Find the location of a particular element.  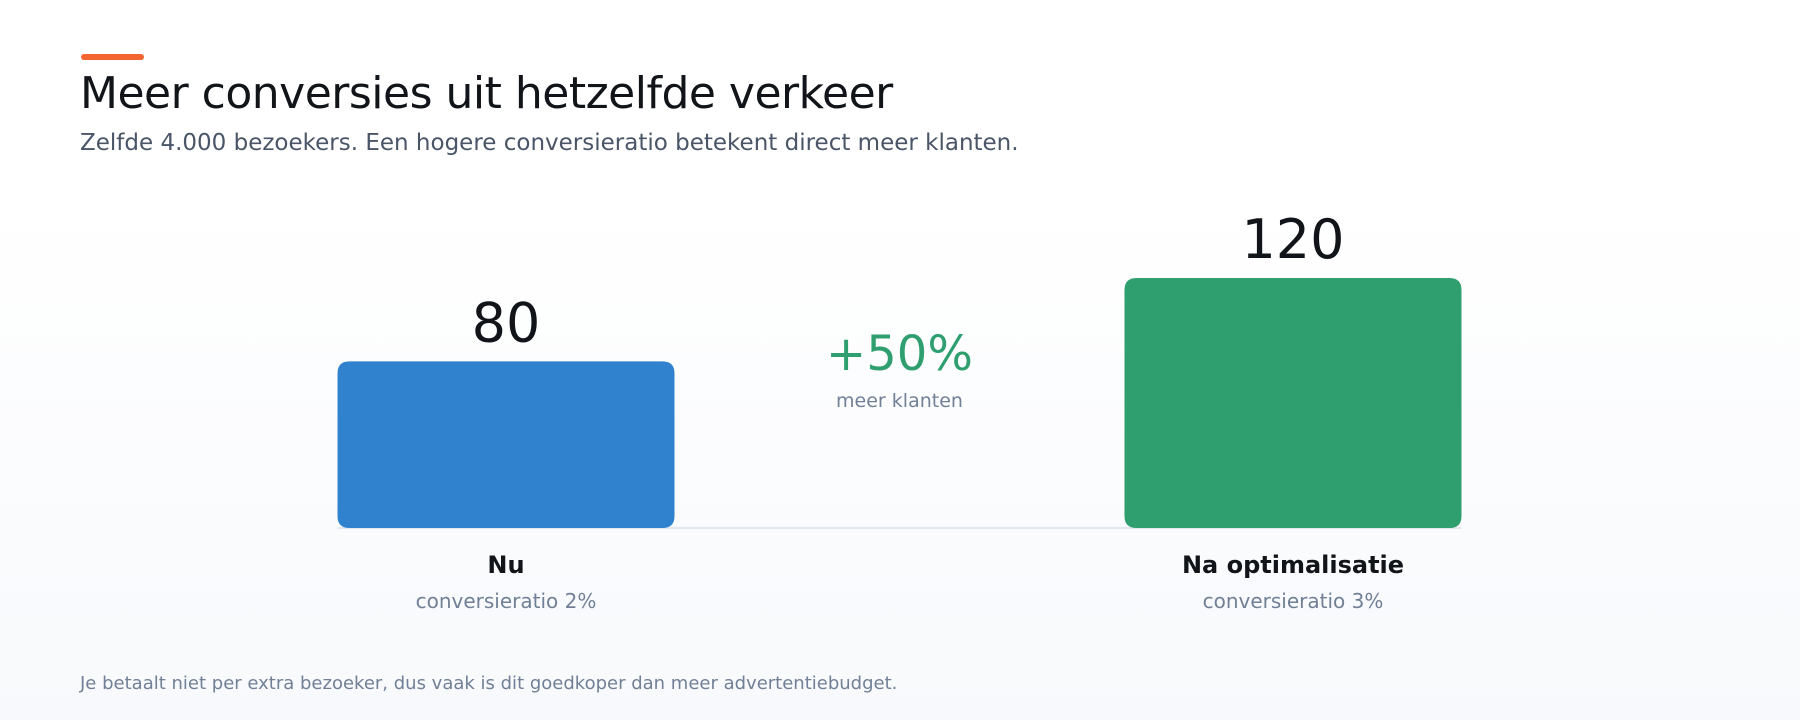

category-label: Na optimalisatie is located at coordinates (1293, 565).